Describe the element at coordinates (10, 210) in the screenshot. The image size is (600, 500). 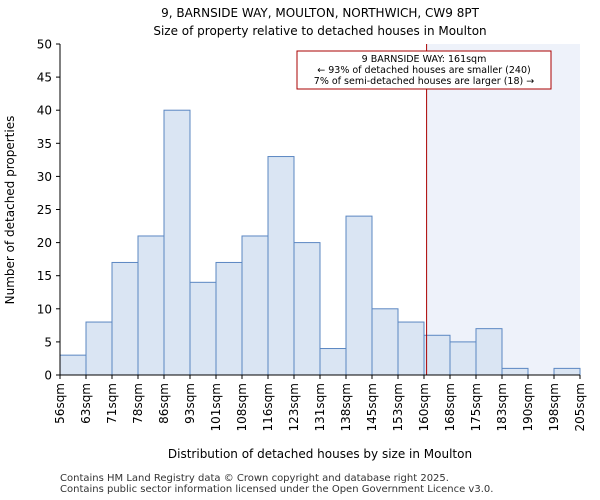
I see `y-axis-label: Number of detached properties` at that location.